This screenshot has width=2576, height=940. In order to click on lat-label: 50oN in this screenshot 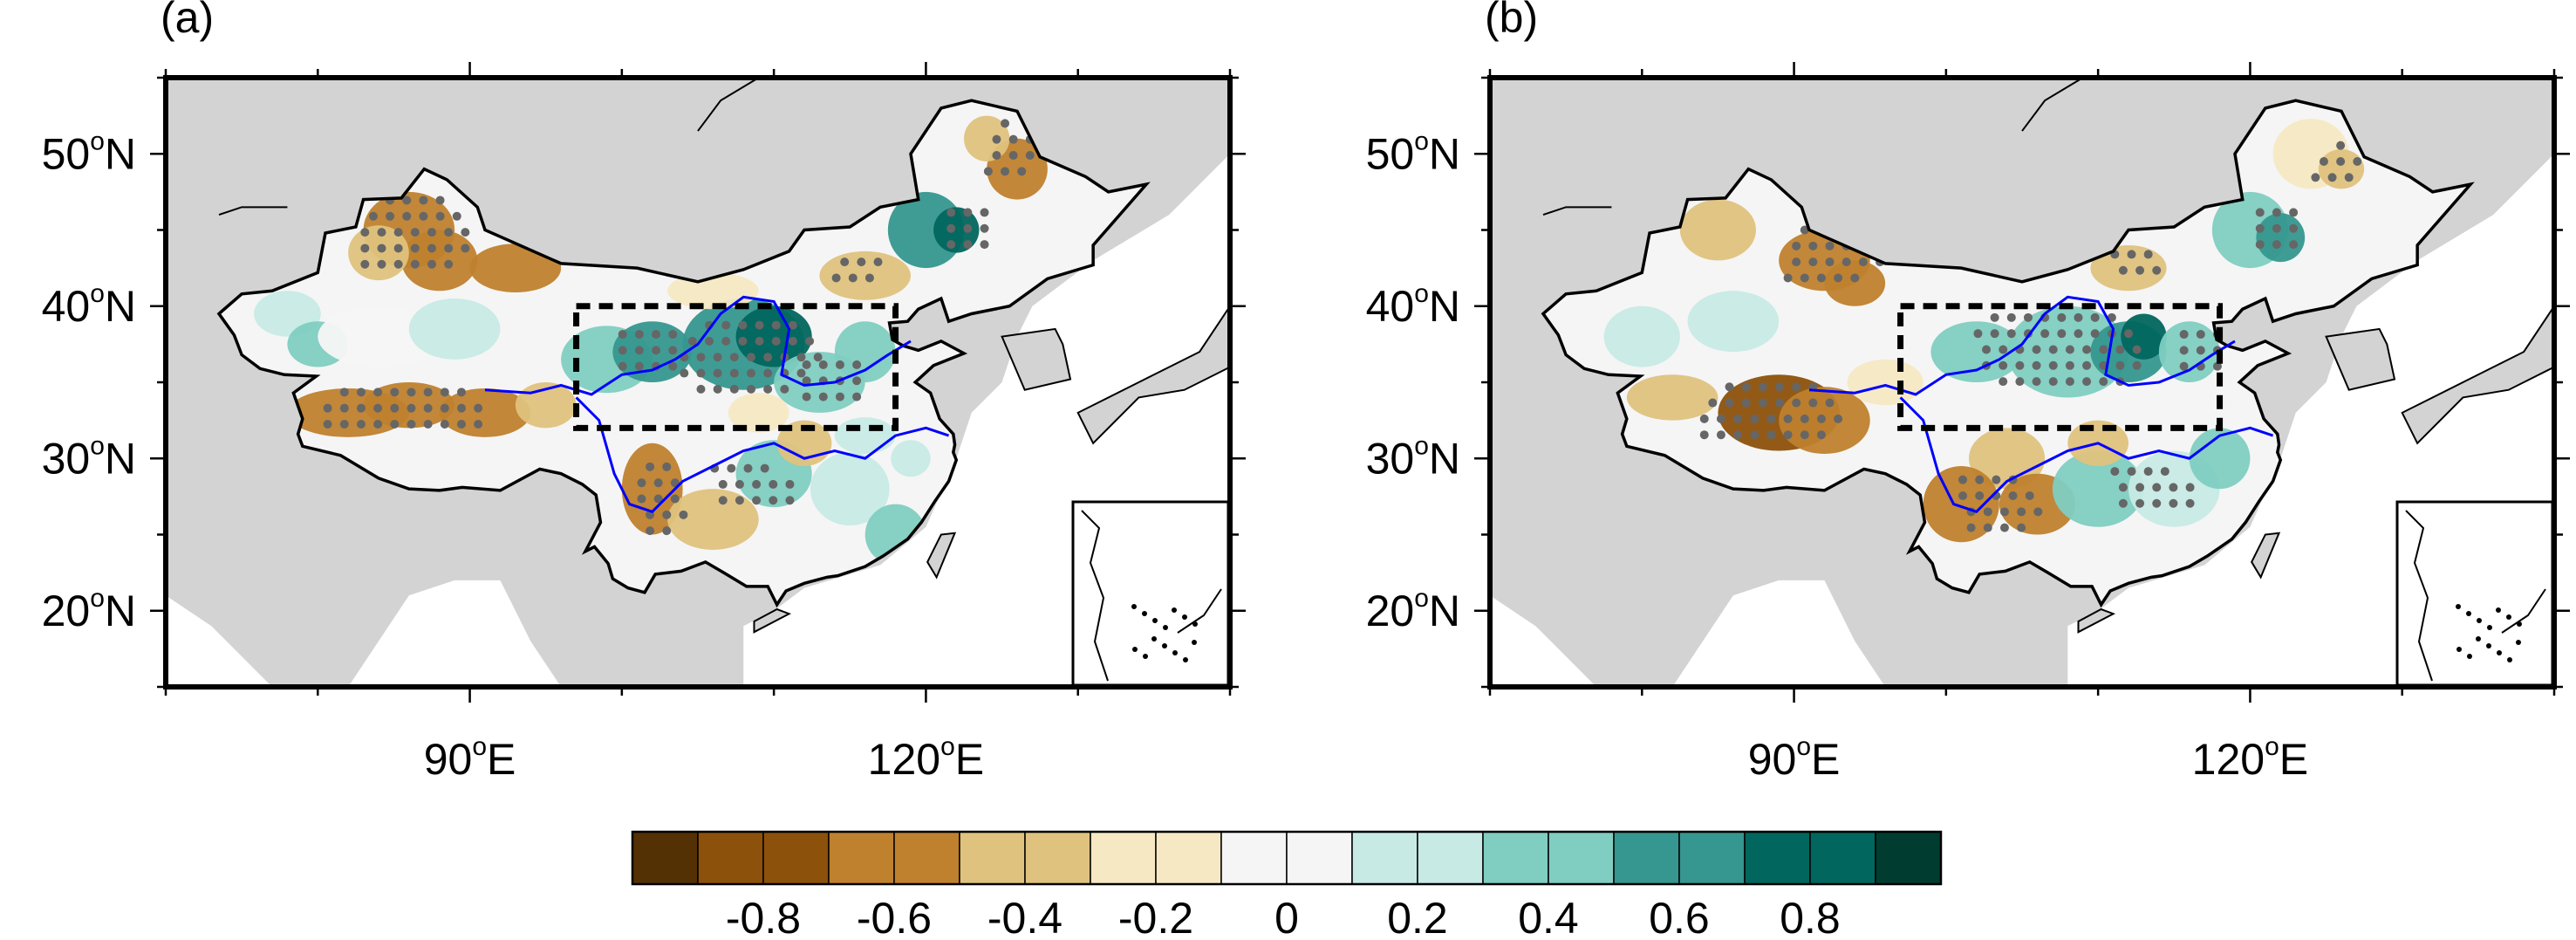, I will do `click(89, 152)`.